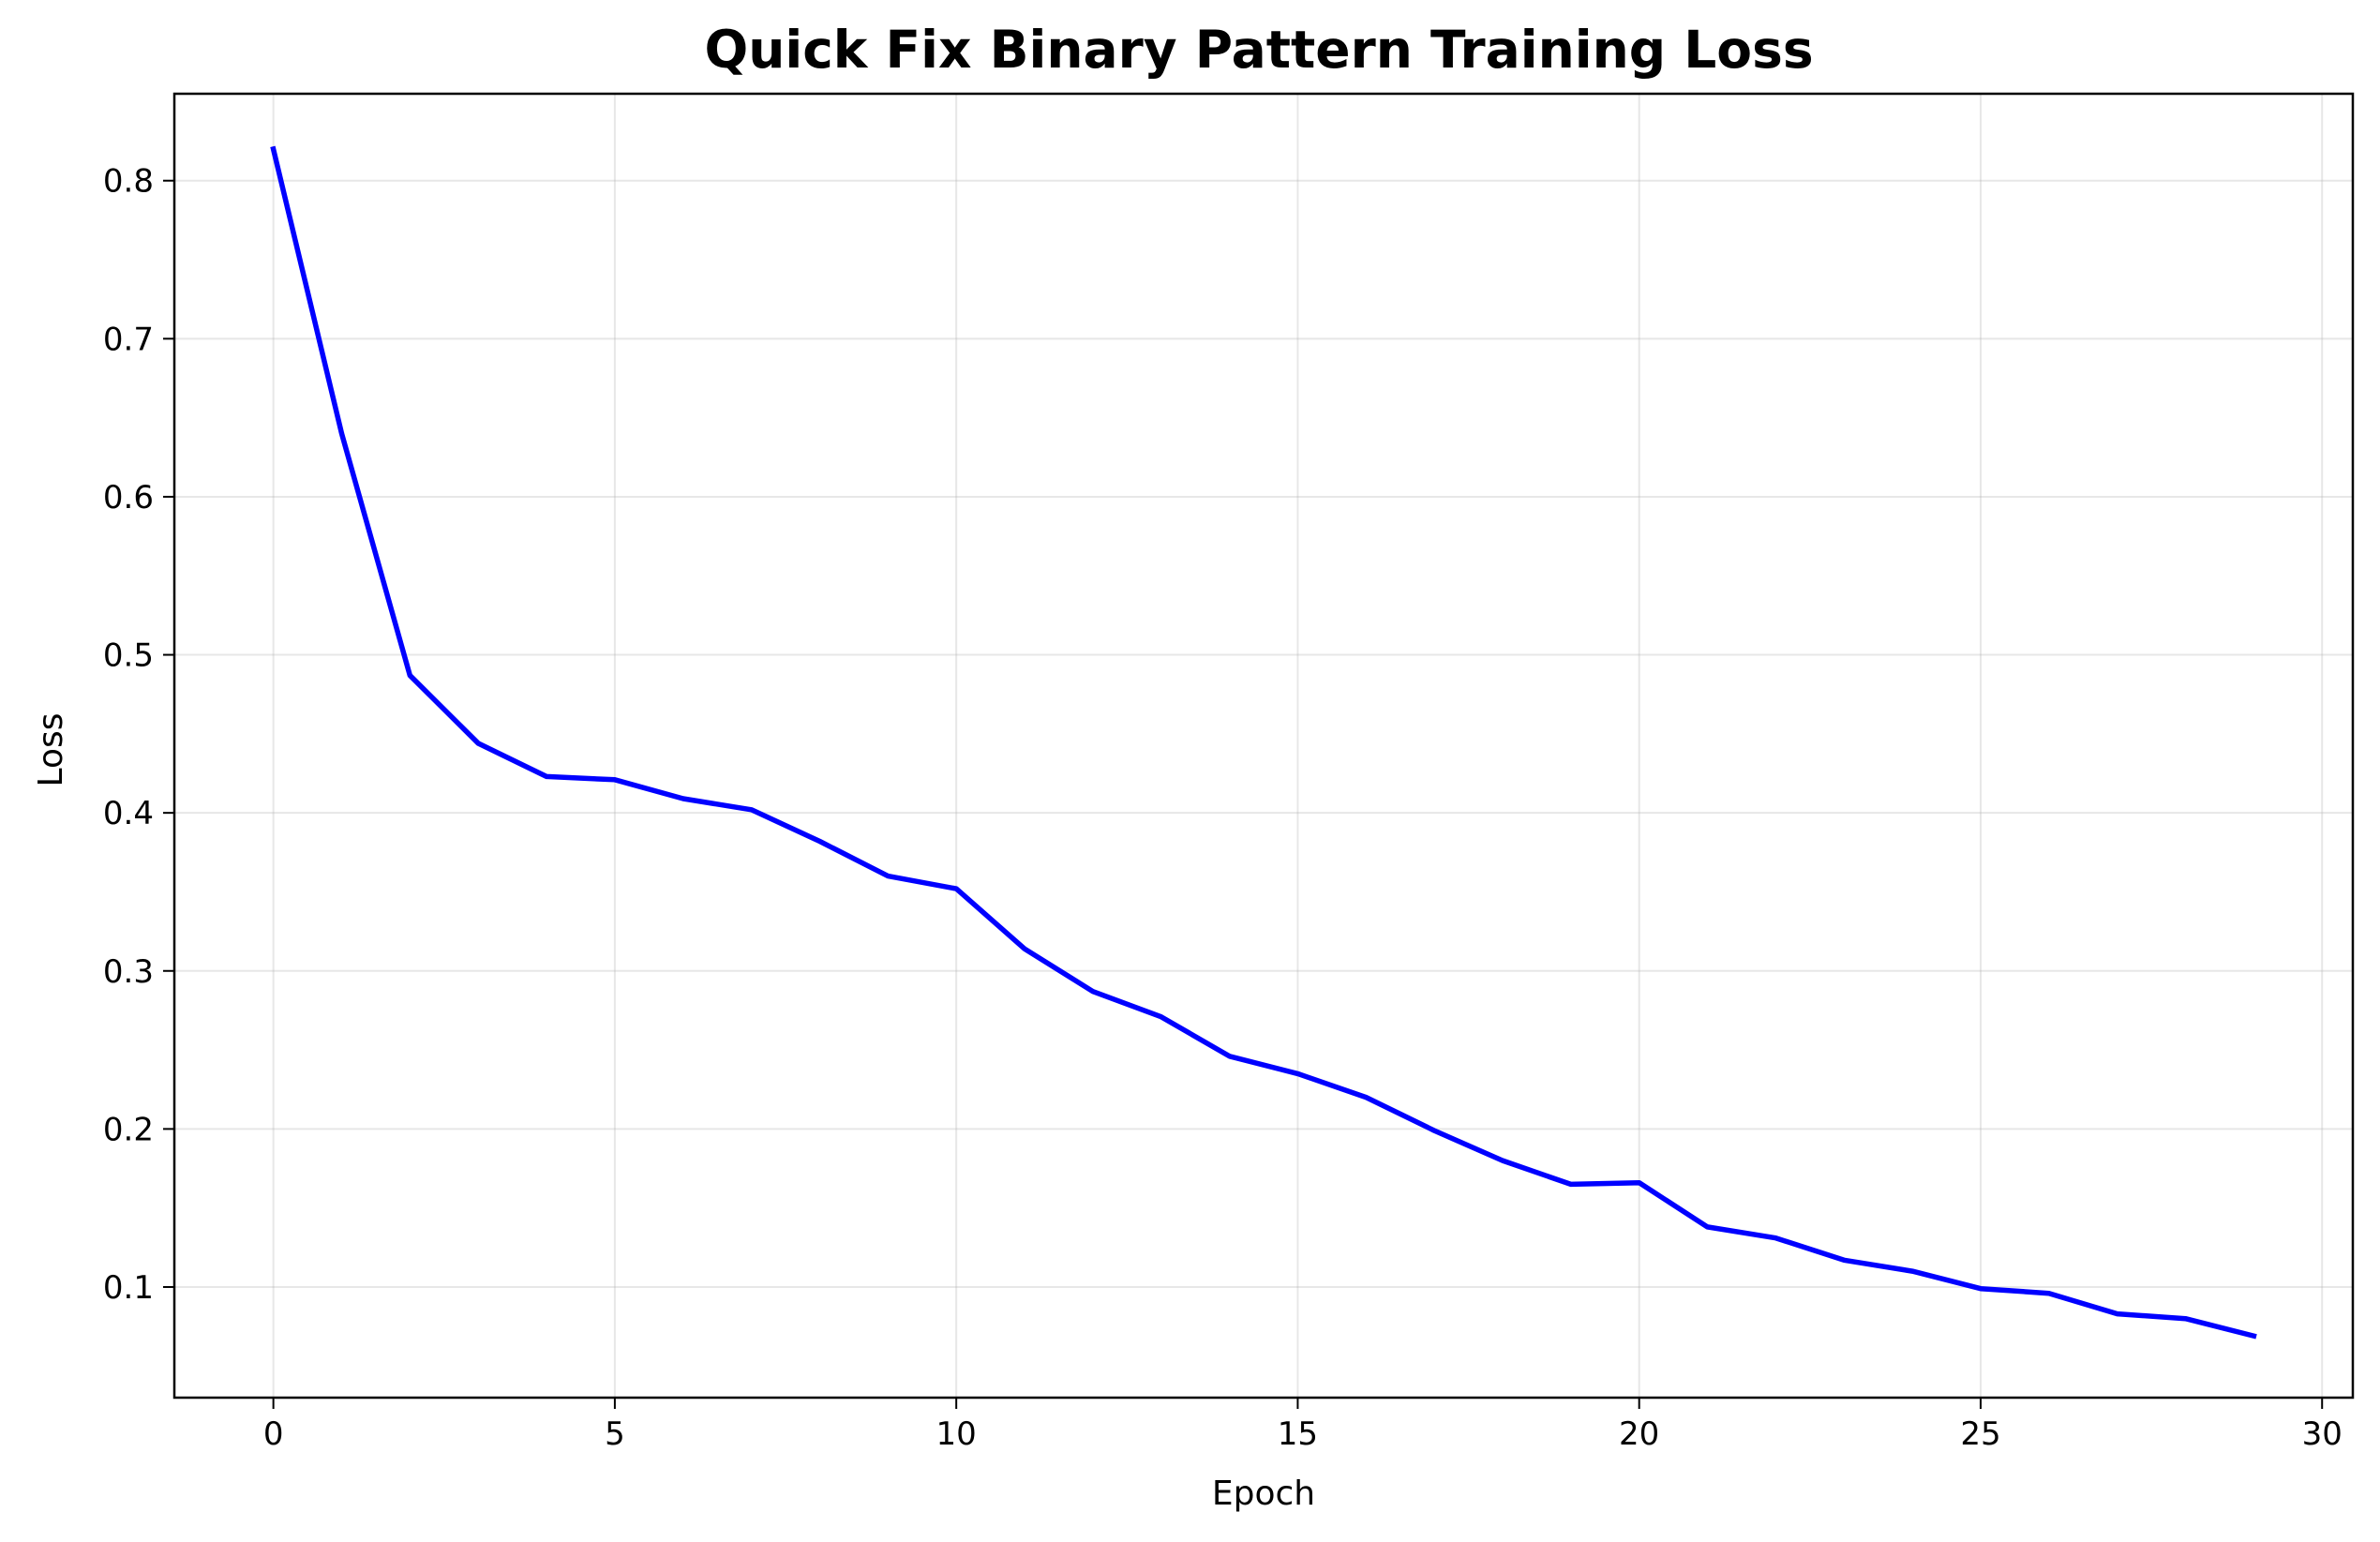 This screenshot has width=2380, height=1542. I want to click on x-axis-ticks: 0 5 10 15 20 25 30, so click(1303, 1425).